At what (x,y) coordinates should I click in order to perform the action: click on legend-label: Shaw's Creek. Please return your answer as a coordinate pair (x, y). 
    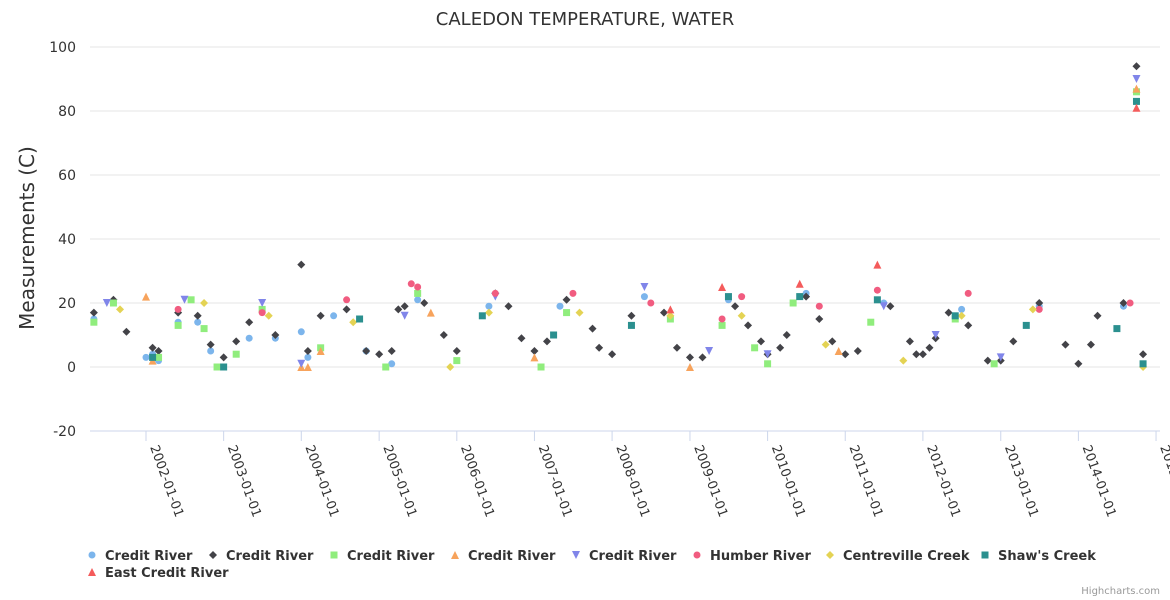
    Looking at the image, I should click on (1047, 556).